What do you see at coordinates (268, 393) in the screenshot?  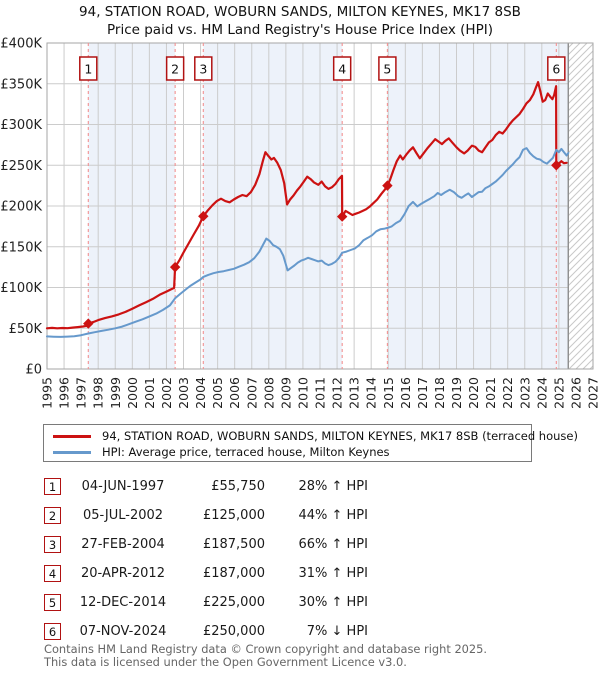 I see `x-axis-tick-label: 2008` at bounding box center [268, 393].